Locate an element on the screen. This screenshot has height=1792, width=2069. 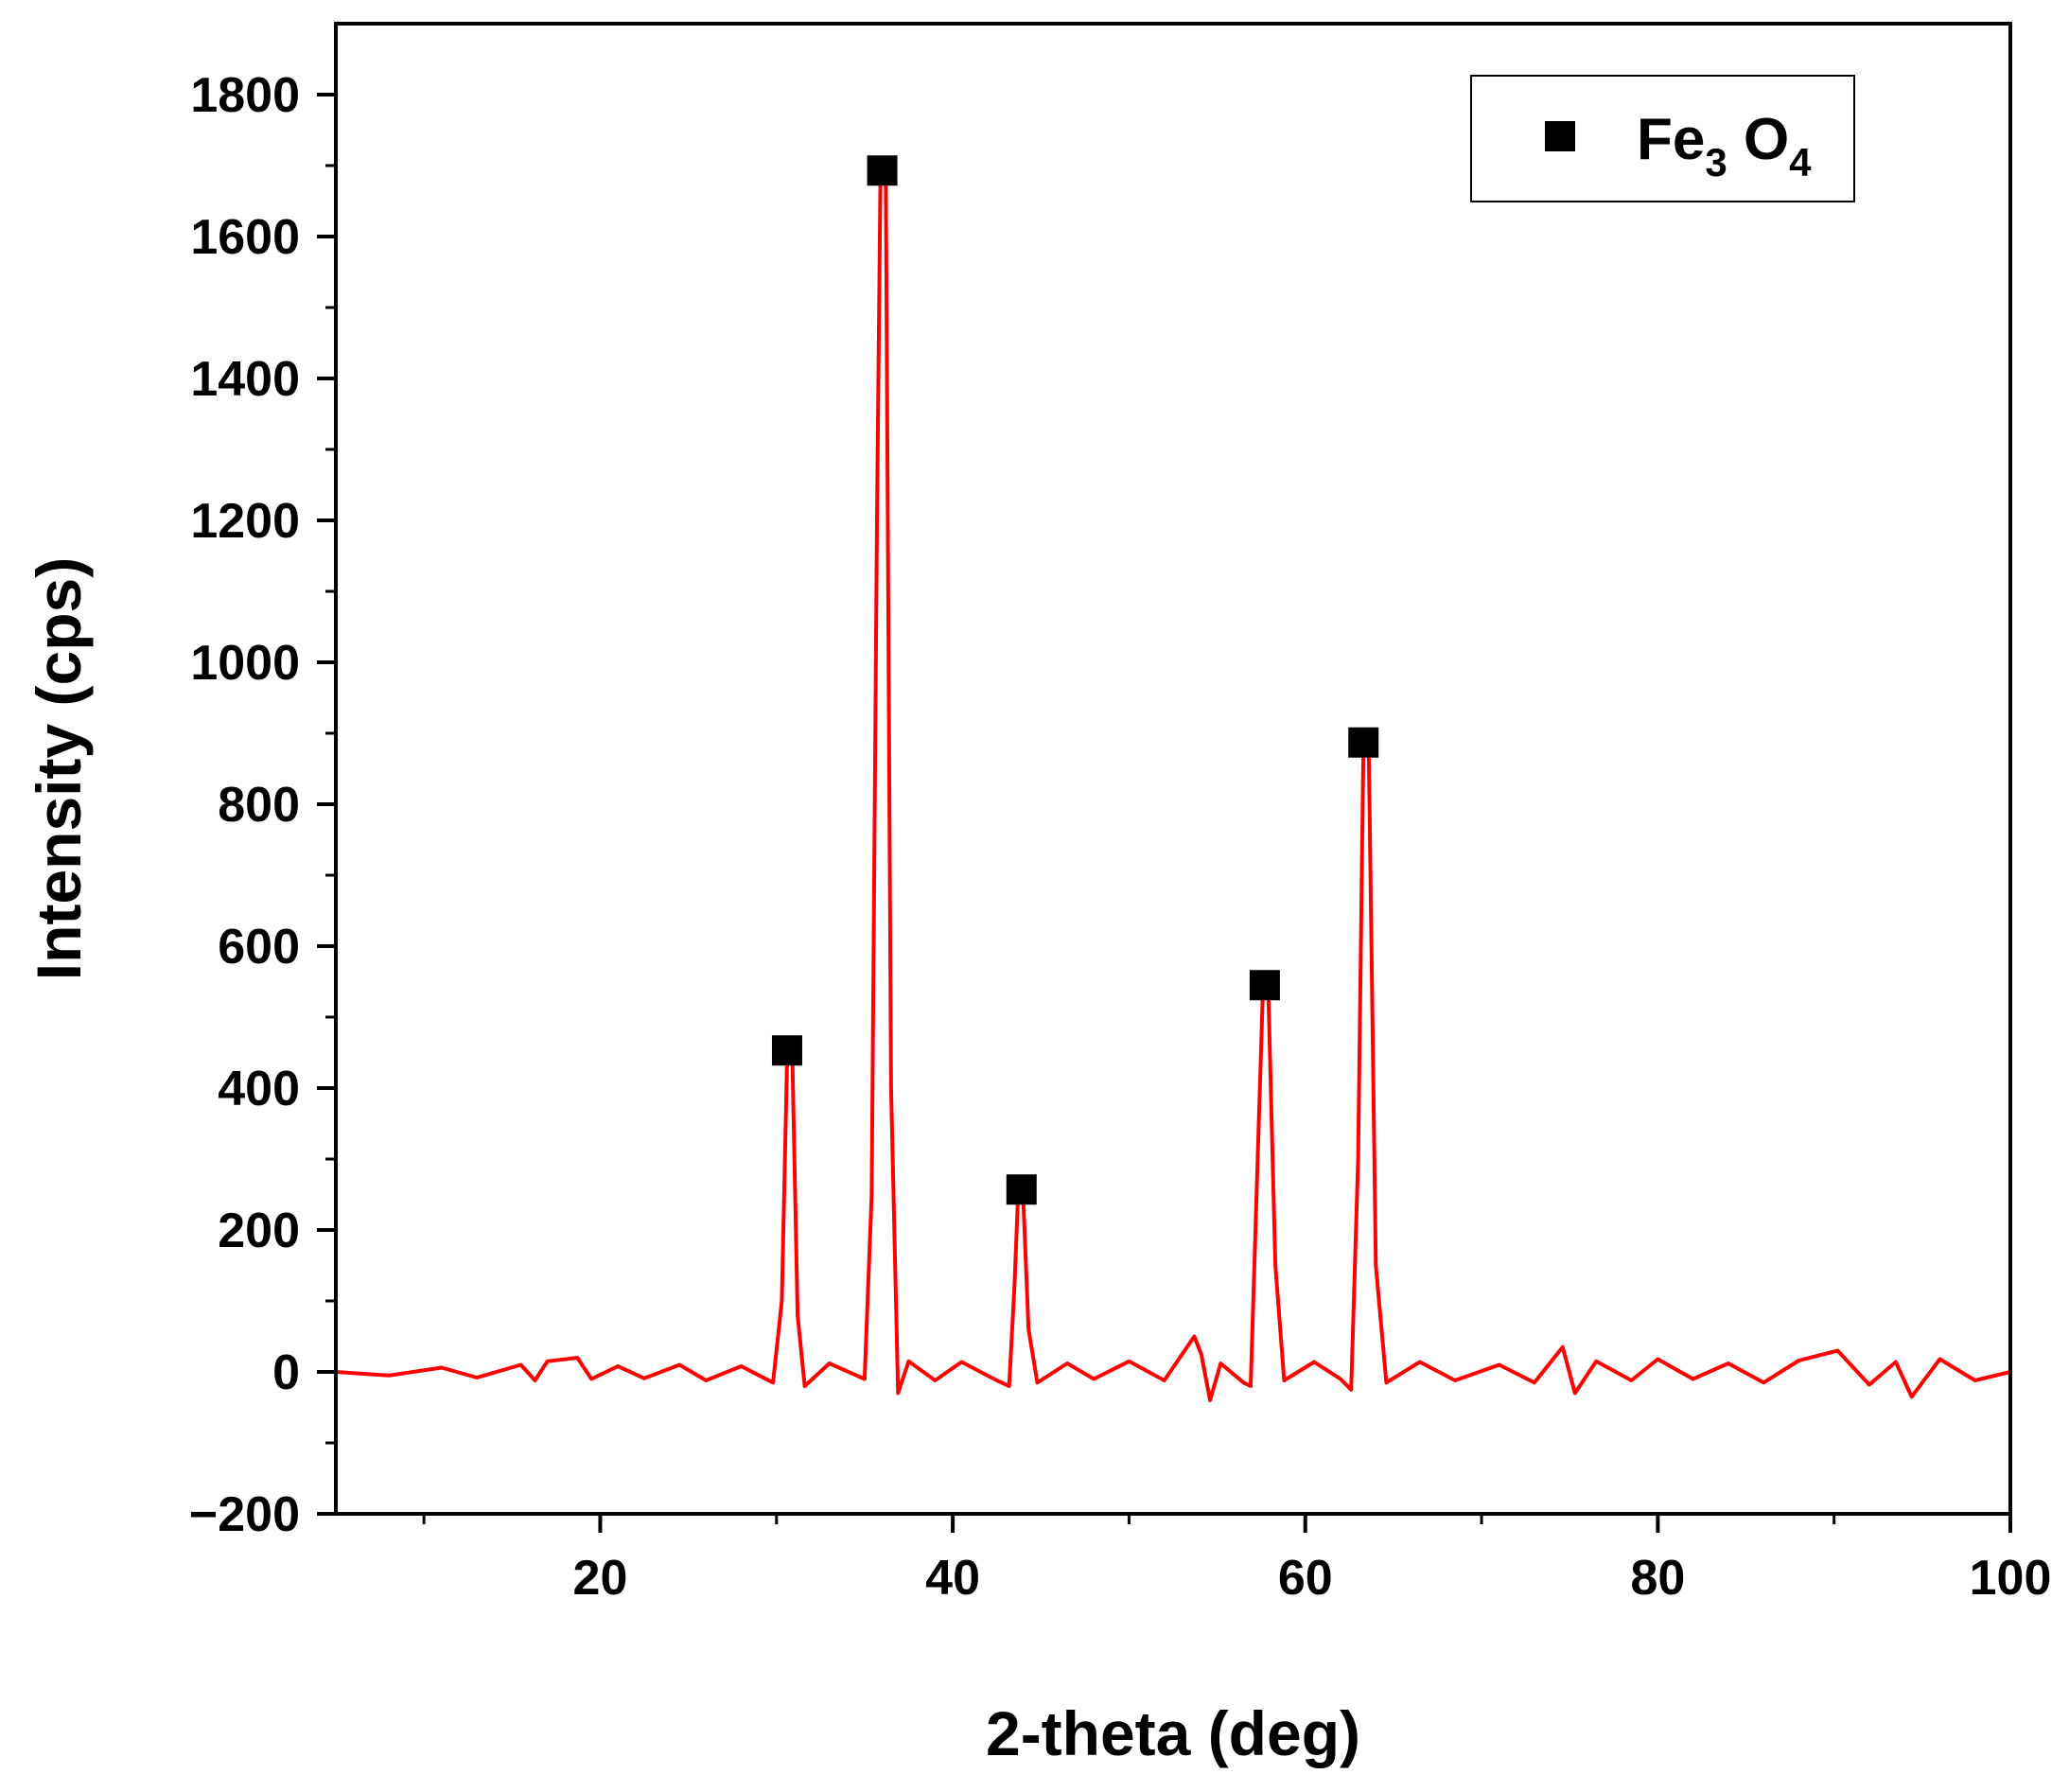
legend-marker is located at coordinates (1560, 136).